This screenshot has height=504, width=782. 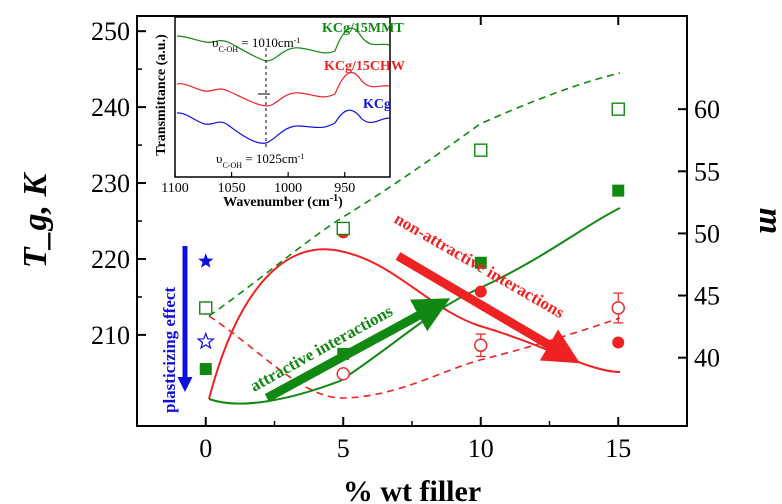 What do you see at coordinates (343, 448) in the screenshot?
I see `x-tick-label: 5` at bounding box center [343, 448].